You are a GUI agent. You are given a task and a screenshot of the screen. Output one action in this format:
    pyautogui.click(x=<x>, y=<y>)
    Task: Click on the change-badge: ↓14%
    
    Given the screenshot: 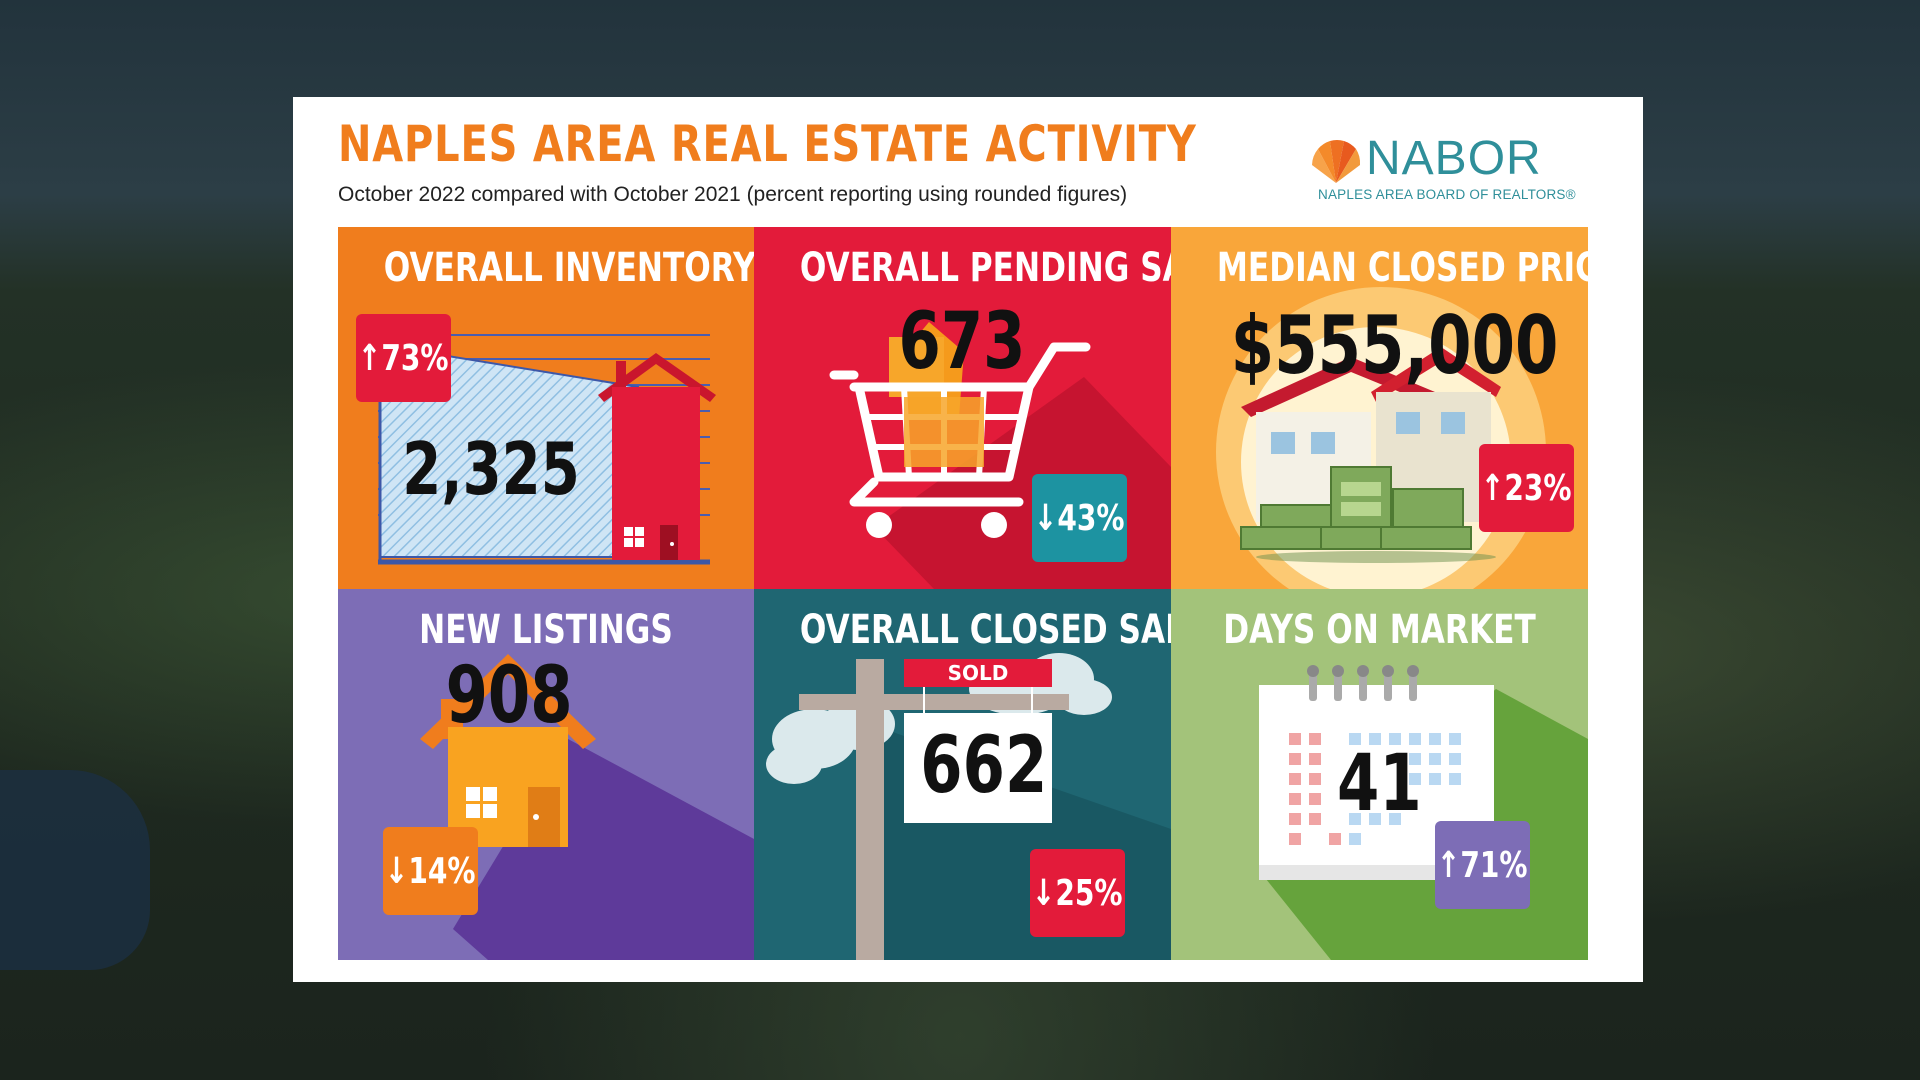 What is the action you would take?
    pyautogui.click(x=430, y=871)
    